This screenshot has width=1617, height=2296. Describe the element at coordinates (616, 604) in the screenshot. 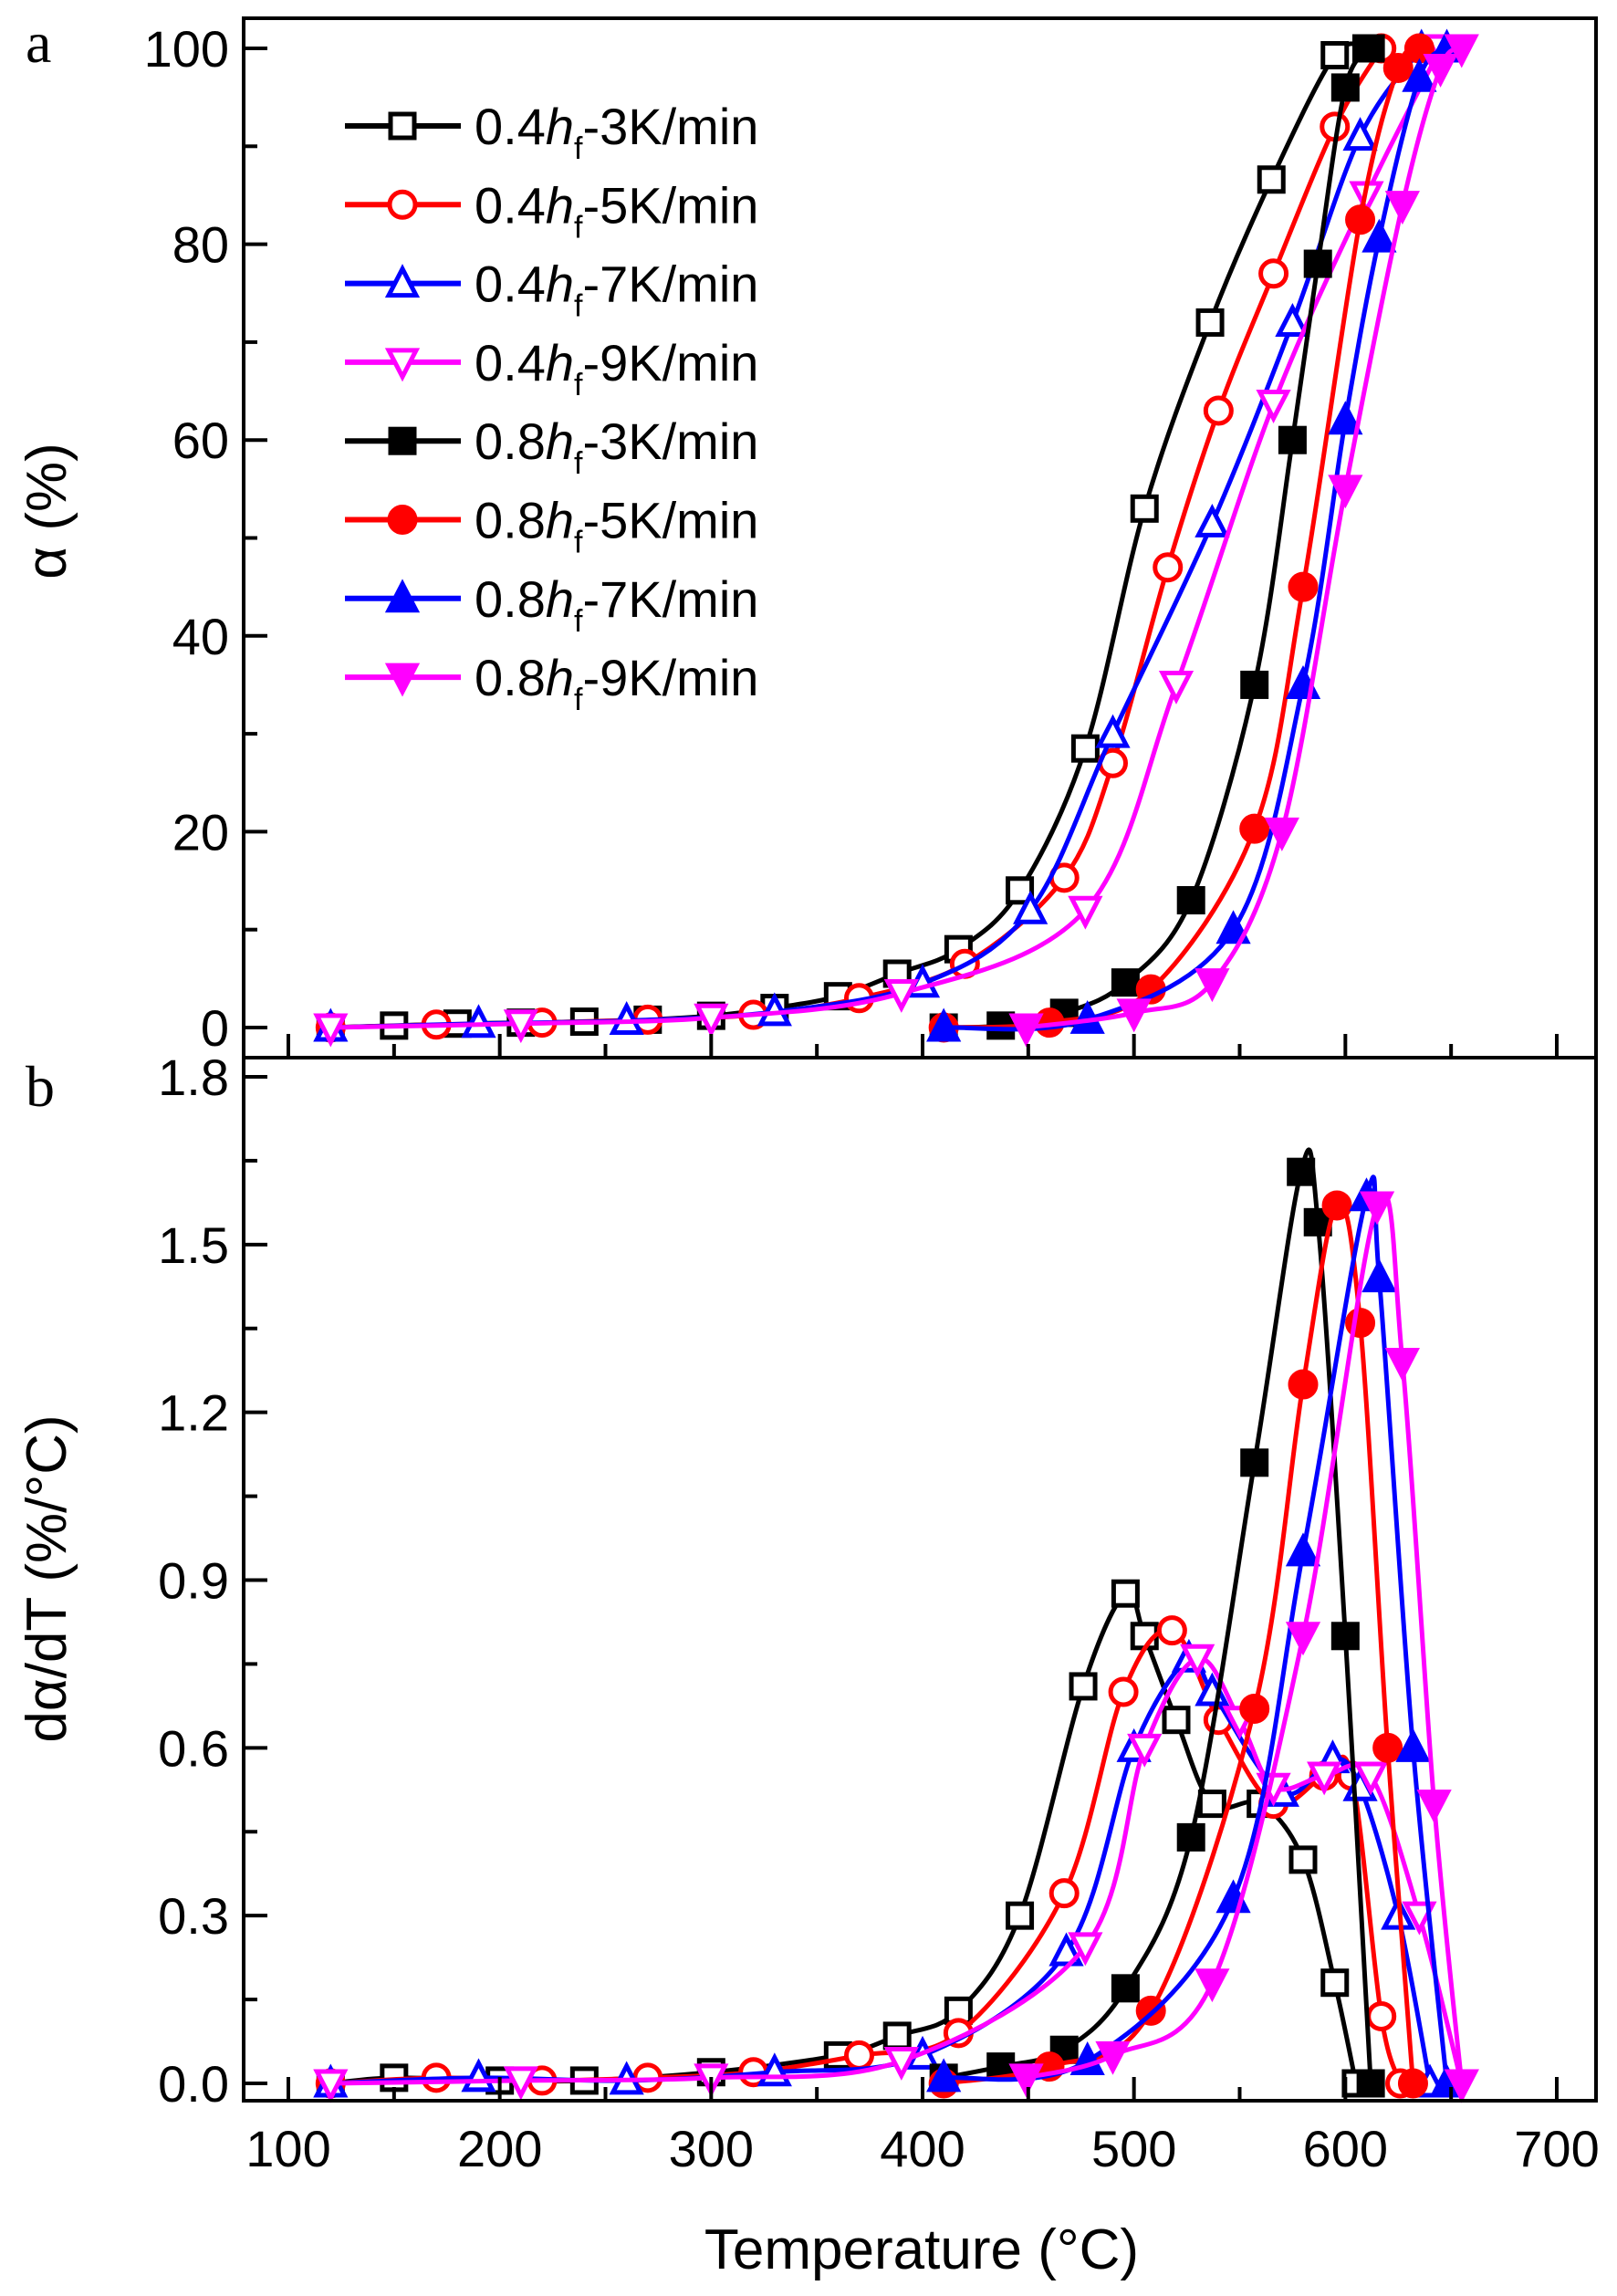

I see `legend-label: 0.8hf-7K/min` at that location.